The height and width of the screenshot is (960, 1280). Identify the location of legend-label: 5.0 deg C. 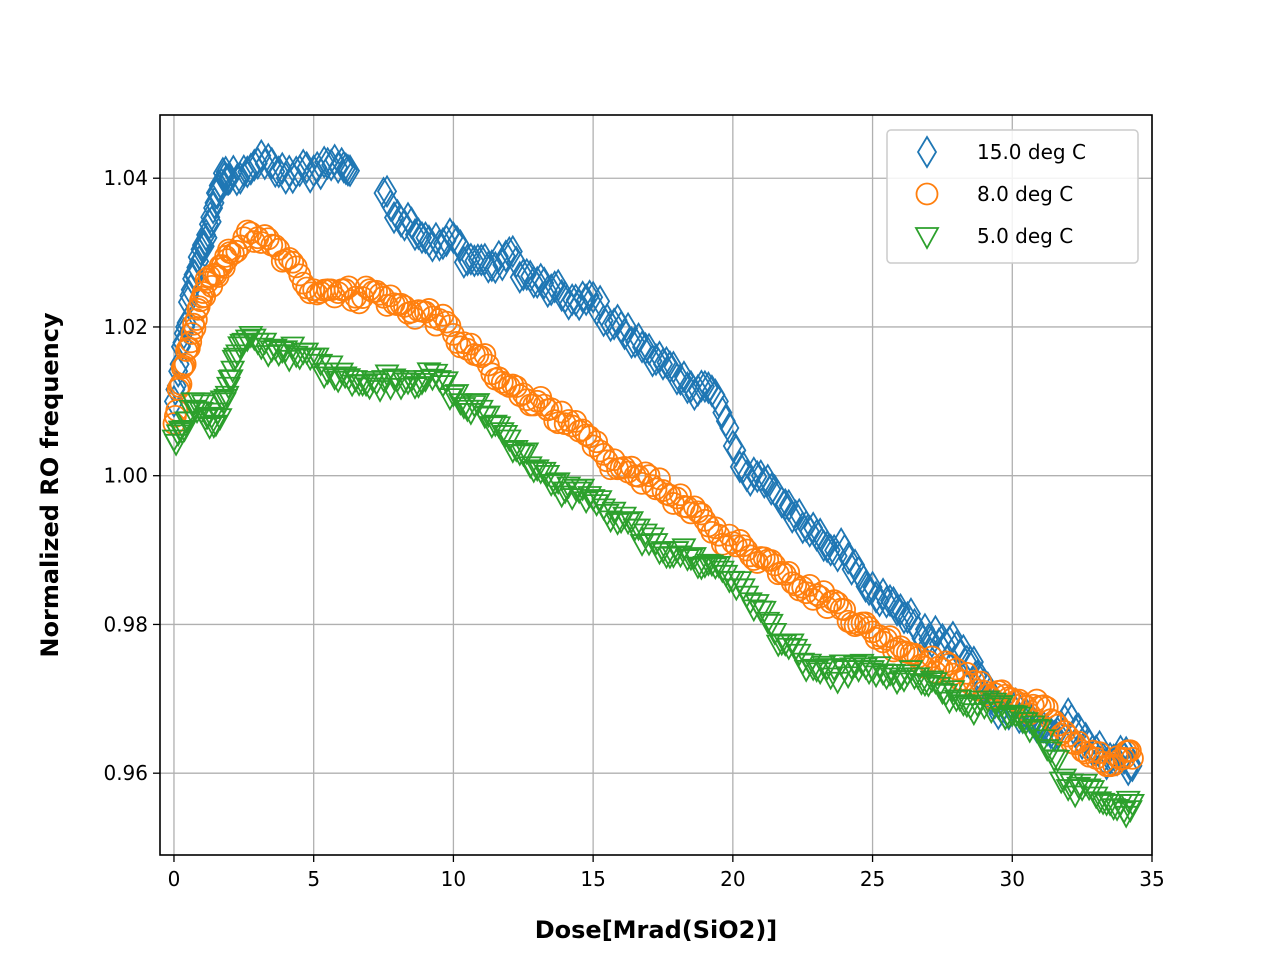
(1025, 236).